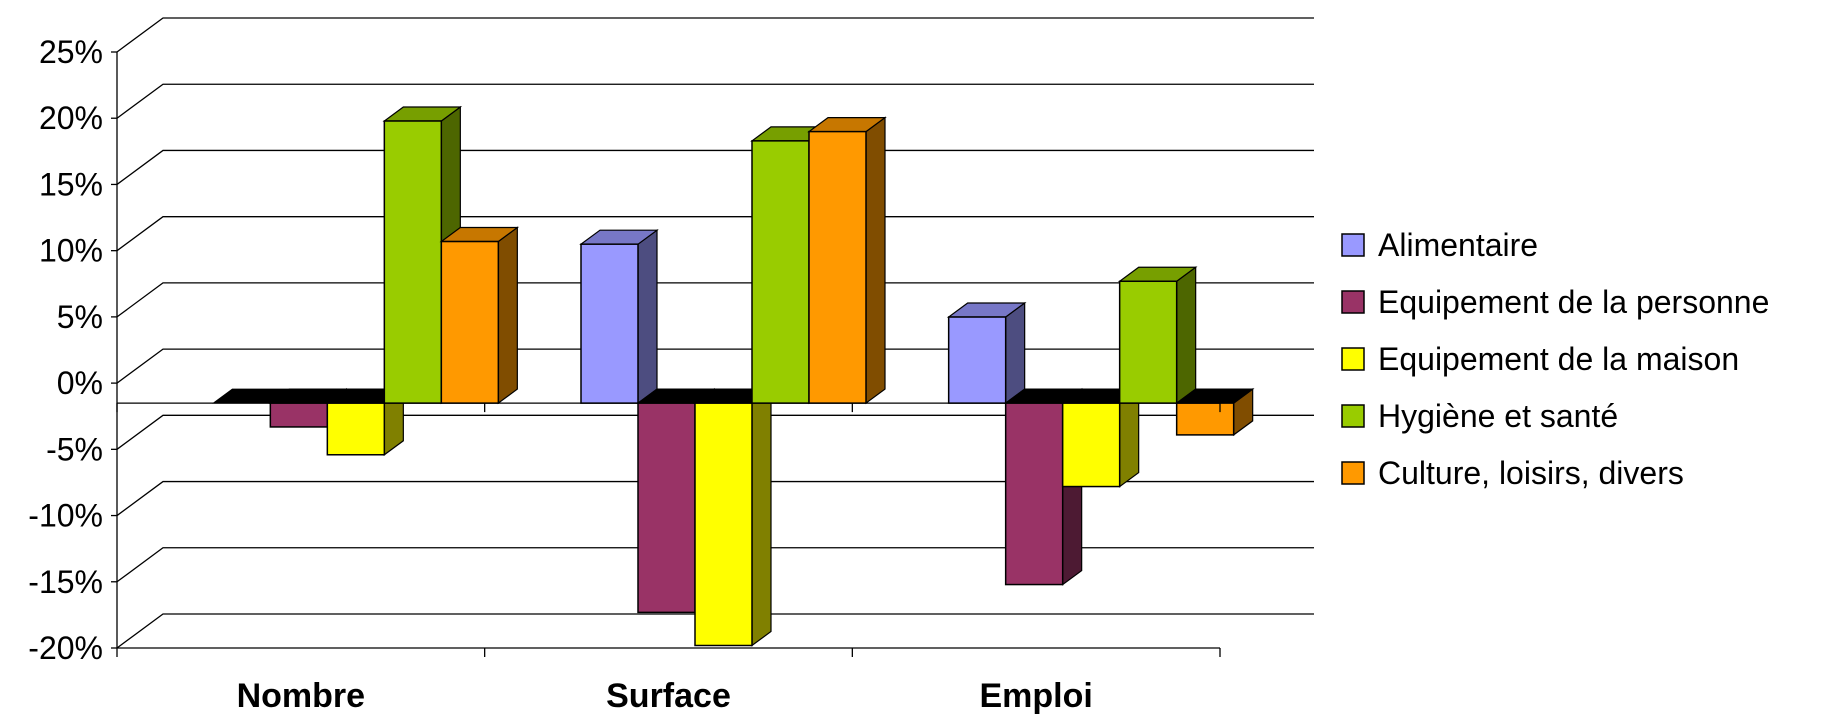 The width and height of the screenshot is (1836, 716). I want to click on legend-label: Hygiène et santé, so click(1498, 416).